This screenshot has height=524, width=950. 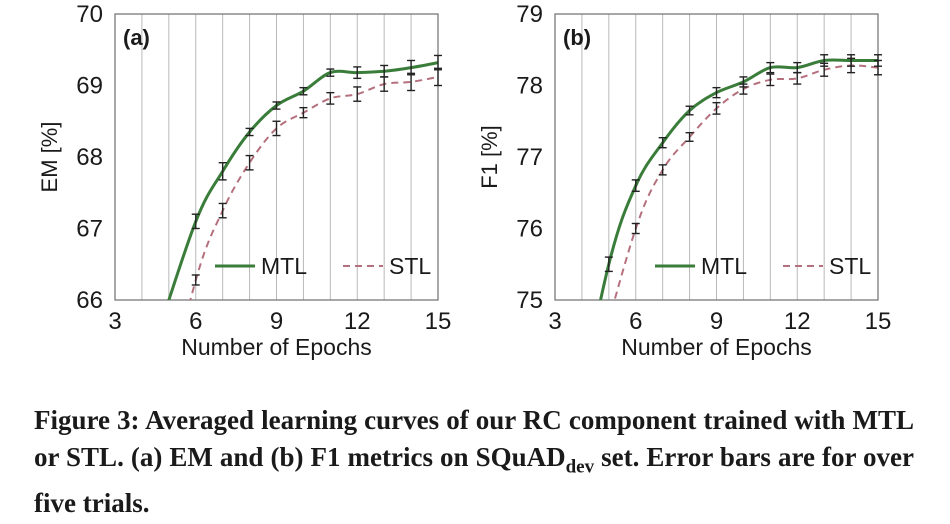 I want to click on plot-area, so click(x=302, y=180).